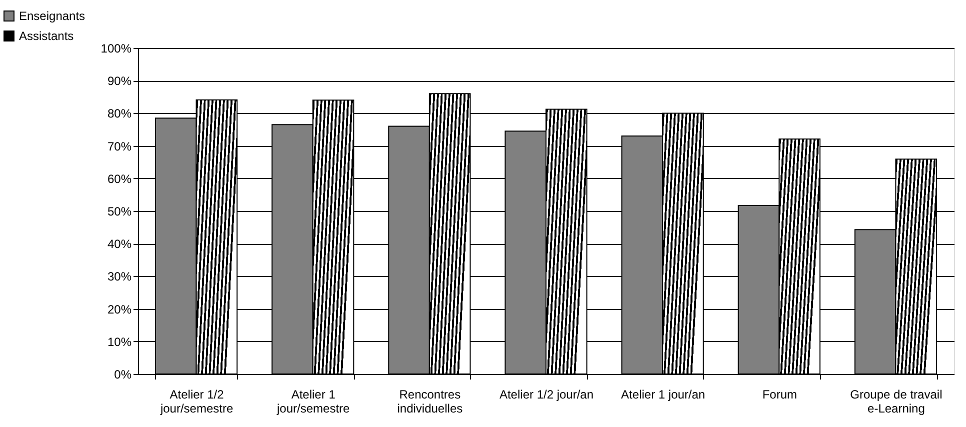 This screenshot has width=966, height=427. I want to click on x-tick-label: Groupe de travail e-Learning, so click(896, 402).